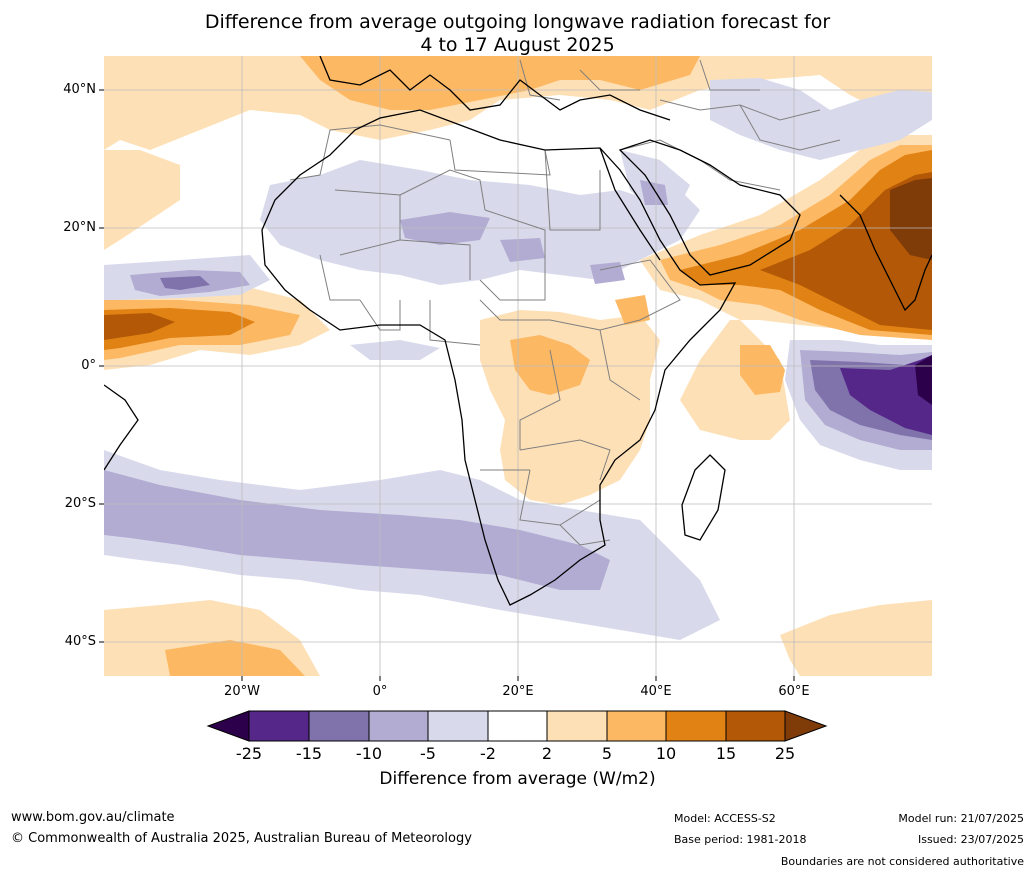 Image resolution: width=1035 pixels, height=873 pixels. What do you see at coordinates (794, 691) in the screenshot?
I see `lon-label-60e: 60°E` at bounding box center [794, 691].